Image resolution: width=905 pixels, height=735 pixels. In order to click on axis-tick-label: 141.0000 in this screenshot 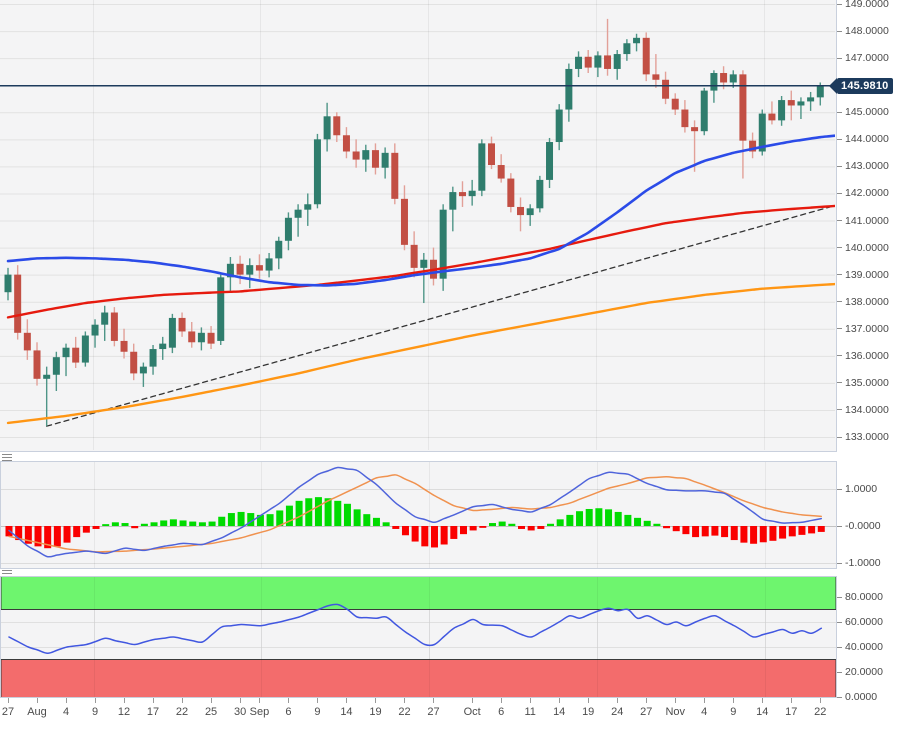, I will do `click(863, 221)`.